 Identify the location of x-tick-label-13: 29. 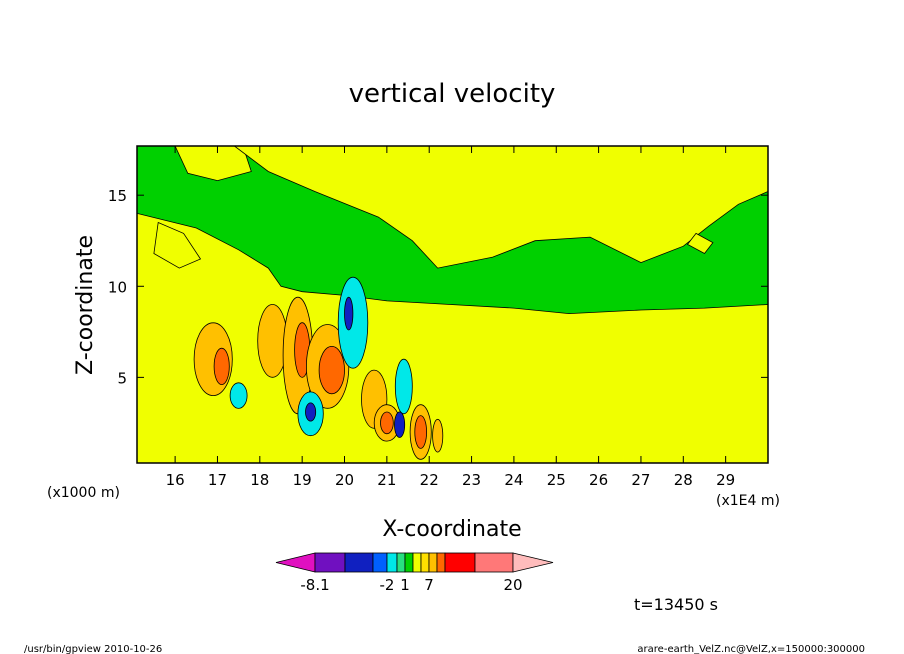
(725, 480).